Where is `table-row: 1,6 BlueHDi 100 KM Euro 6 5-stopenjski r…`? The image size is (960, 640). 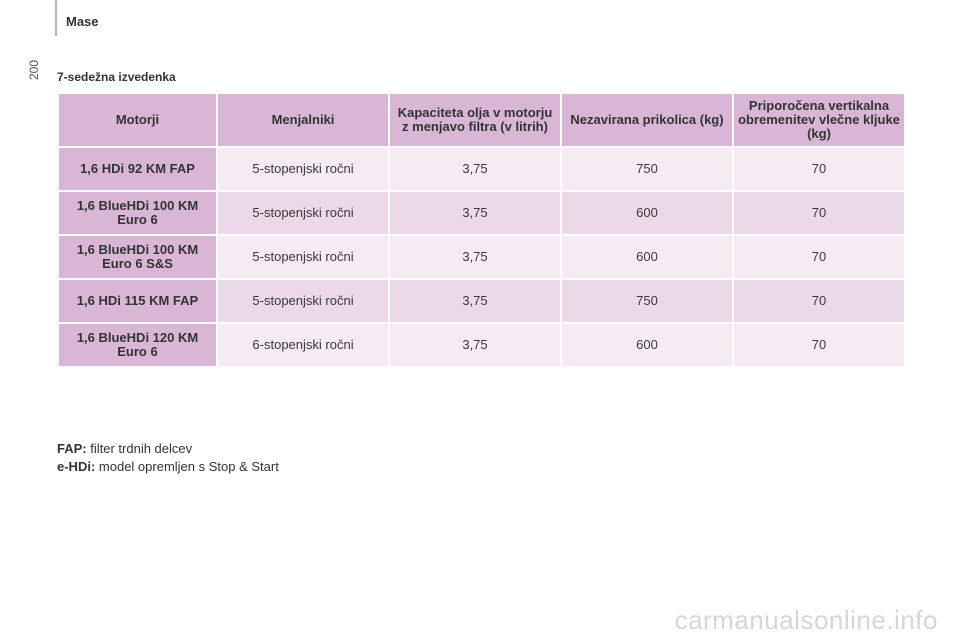 table-row: 1,6 BlueHDi 100 KM Euro 6 5-stopenjski r… is located at coordinates (481, 213).